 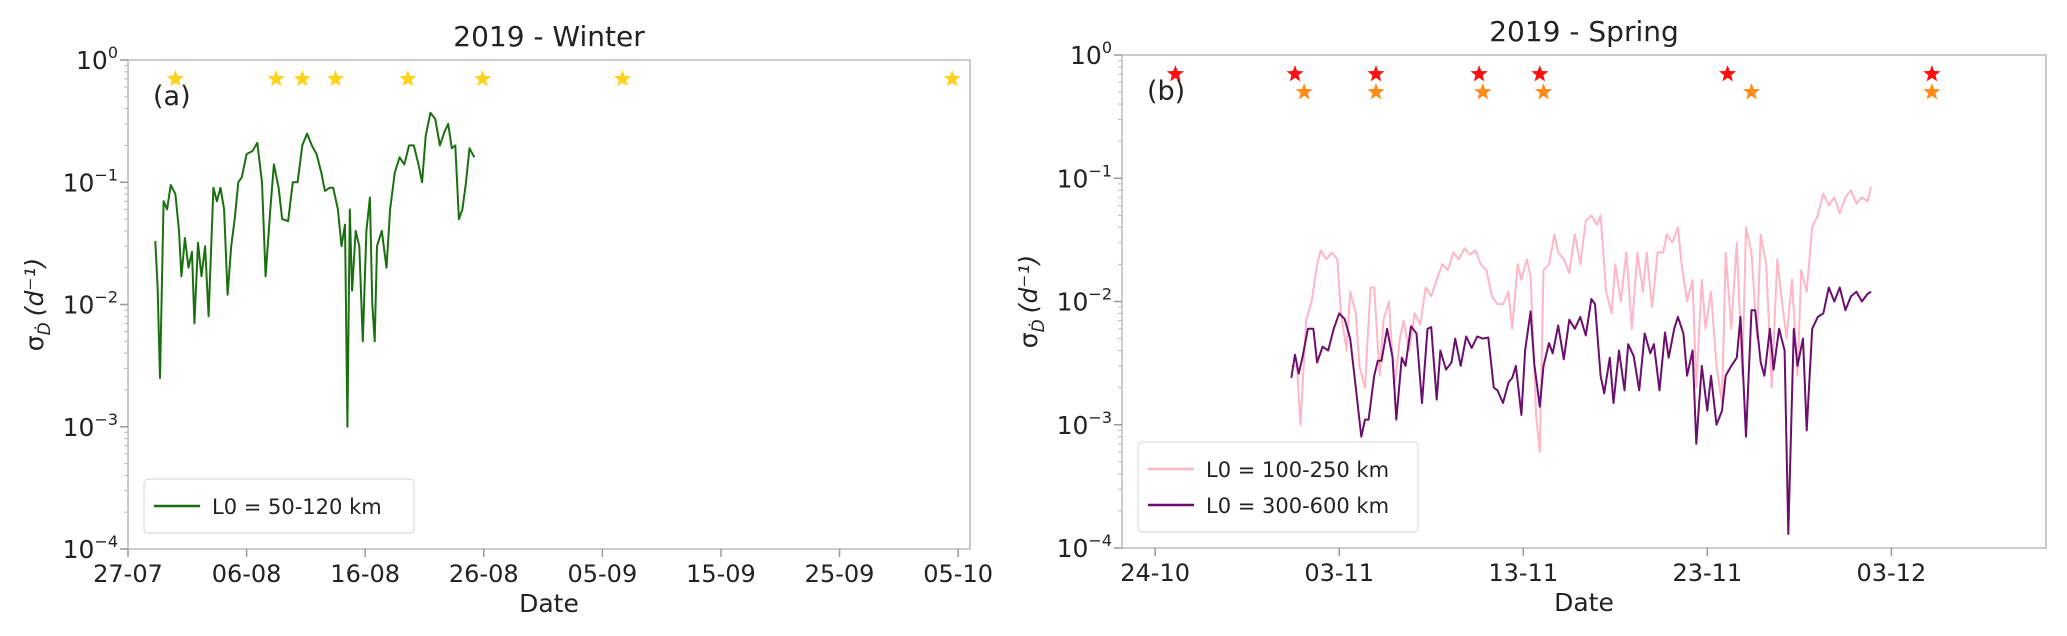 I want to click on x-tick-label: 06-08, so click(x=247, y=574).